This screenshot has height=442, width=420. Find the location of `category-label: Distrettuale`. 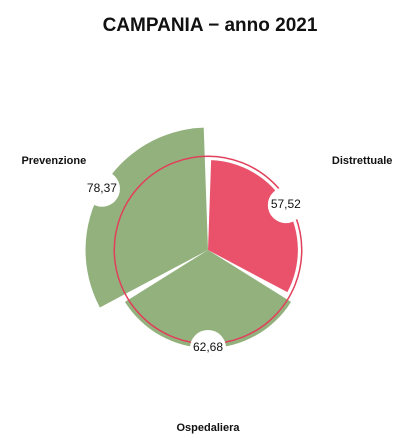

category-label: Distrettuale is located at coordinates (362, 161).